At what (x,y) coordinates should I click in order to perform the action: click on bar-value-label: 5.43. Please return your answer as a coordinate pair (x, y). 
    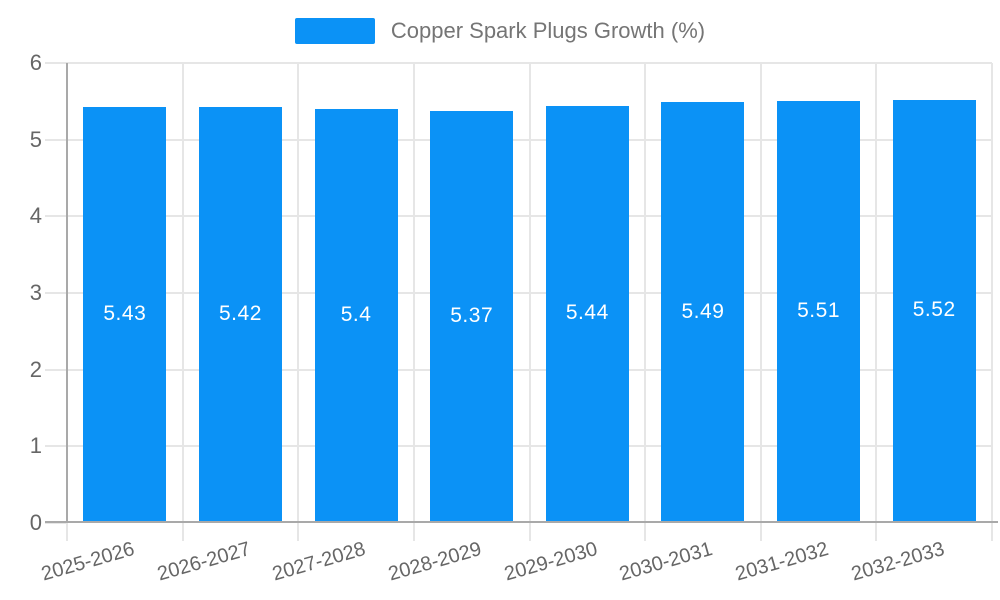
    Looking at the image, I should click on (125, 313).